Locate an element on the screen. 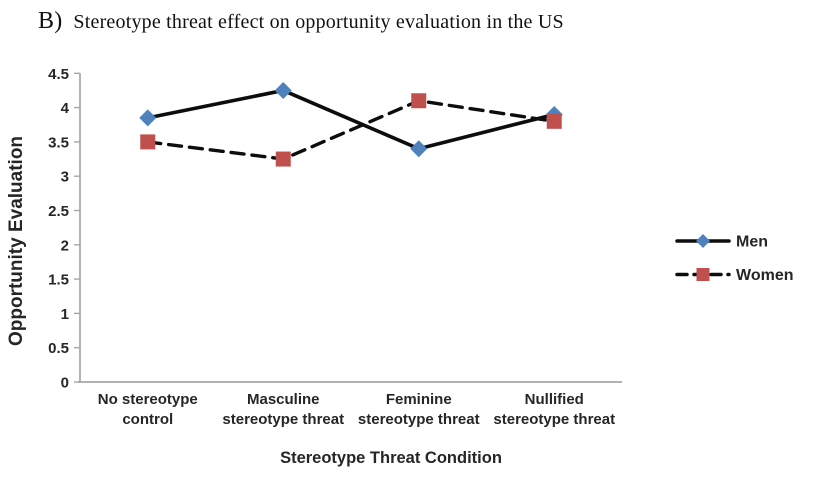 The height and width of the screenshot is (479, 813). y-axis-title: Opportunity Evaluation is located at coordinates (16, 241).